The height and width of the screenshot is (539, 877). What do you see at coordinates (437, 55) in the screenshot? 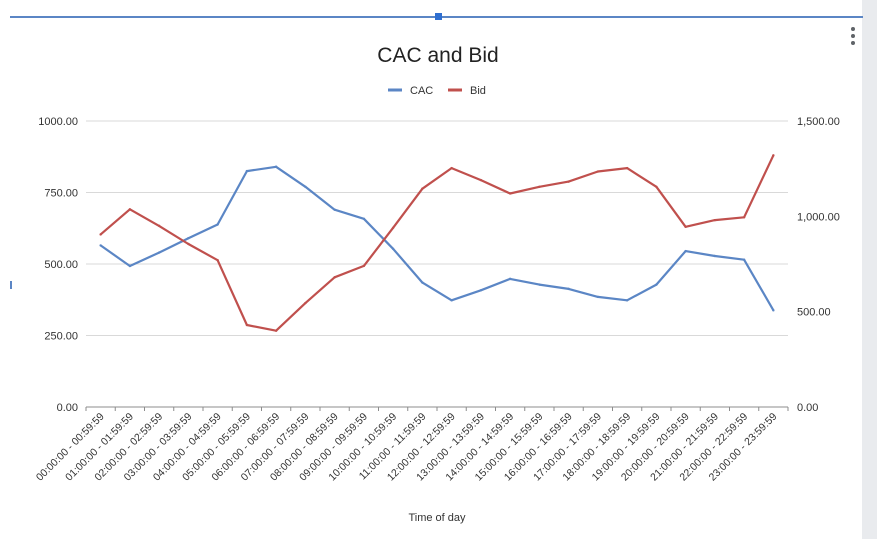
I see `chart-title: CAC and Bid` at bounding box center [437, 55].